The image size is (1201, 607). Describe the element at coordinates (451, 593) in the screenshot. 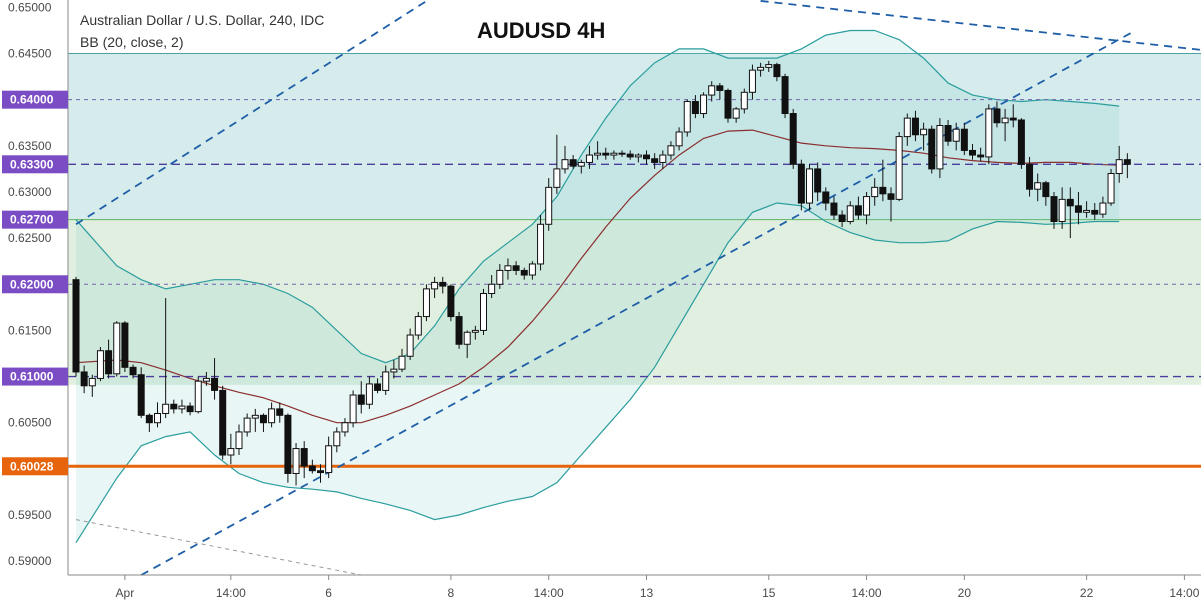

I see `x-tick-label: 8` at that location.